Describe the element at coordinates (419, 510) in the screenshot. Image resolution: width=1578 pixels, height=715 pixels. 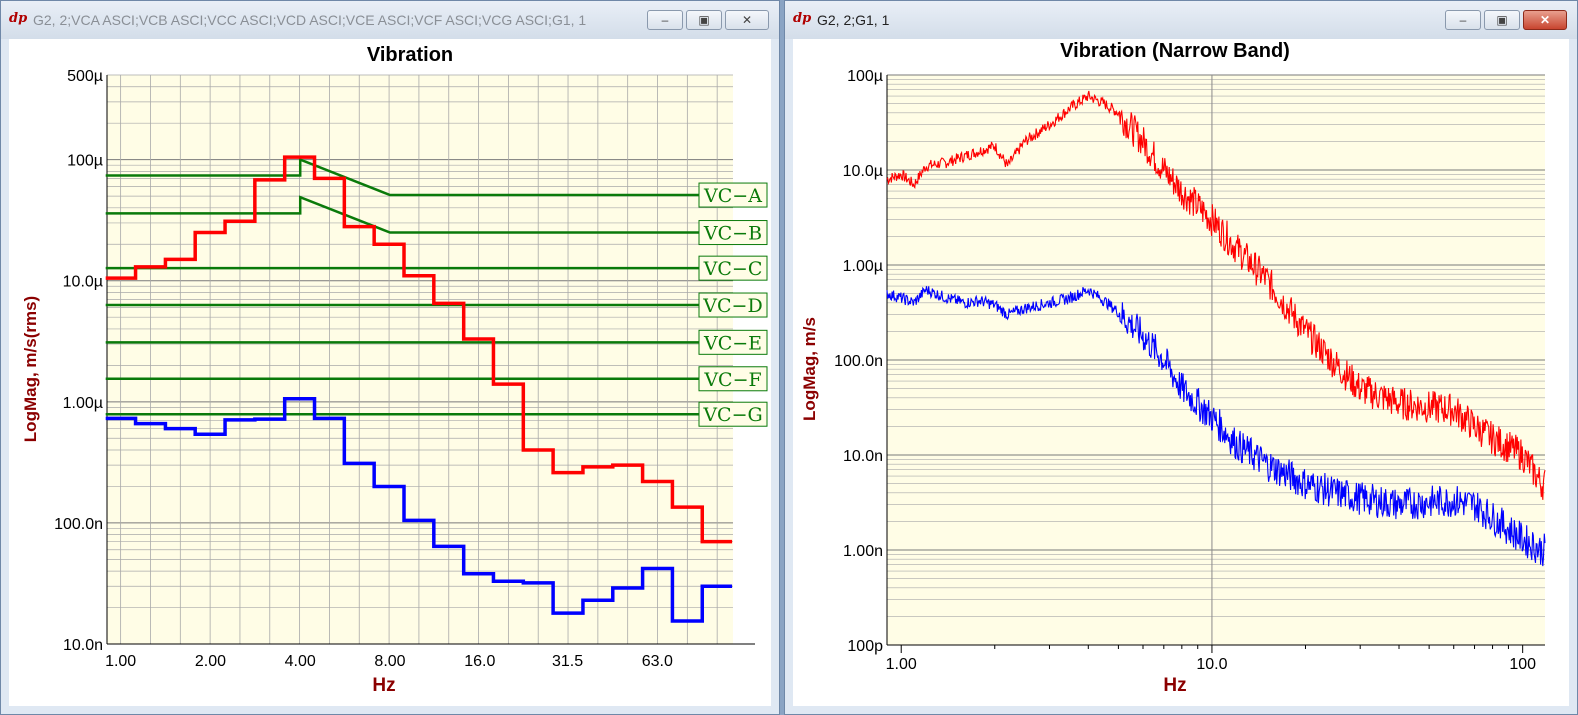
I see `series-blue` at that location.